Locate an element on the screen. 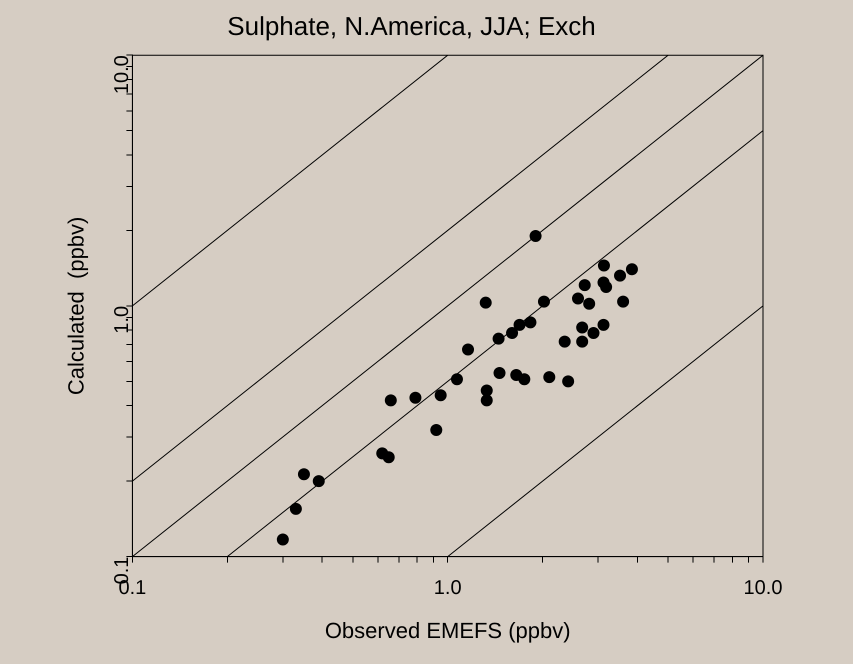  y-tick-label: 10.0 is located at coordinates (121, 74).